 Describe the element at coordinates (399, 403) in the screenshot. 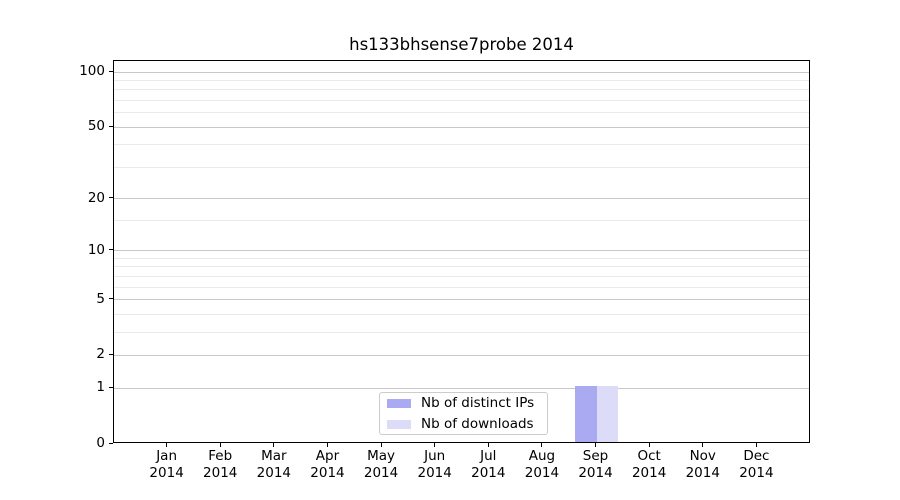

I see `legend-swatch-distinct-ips` at that location.